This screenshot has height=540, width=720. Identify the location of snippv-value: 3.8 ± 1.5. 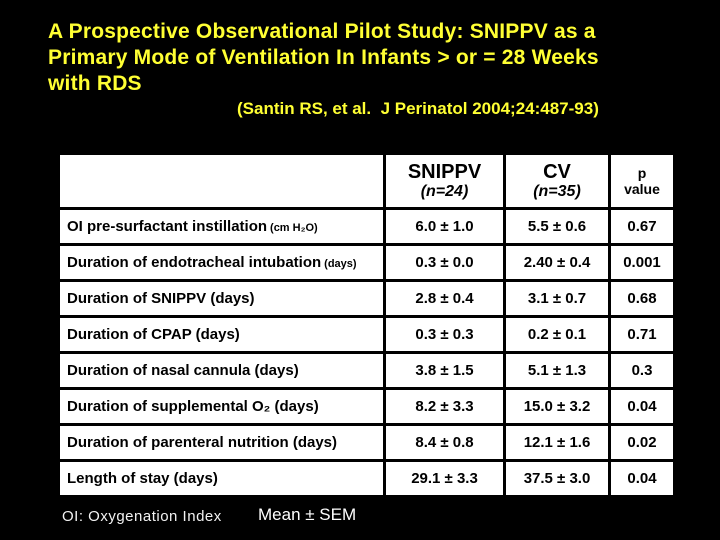
(444, 370).